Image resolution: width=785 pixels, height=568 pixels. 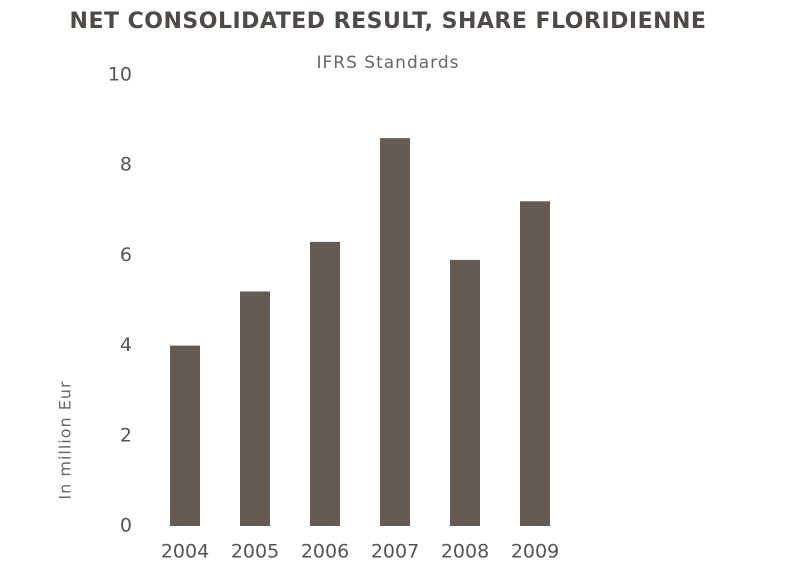 I want to click on y-tick-label: 8, so click(x=126, y=165).